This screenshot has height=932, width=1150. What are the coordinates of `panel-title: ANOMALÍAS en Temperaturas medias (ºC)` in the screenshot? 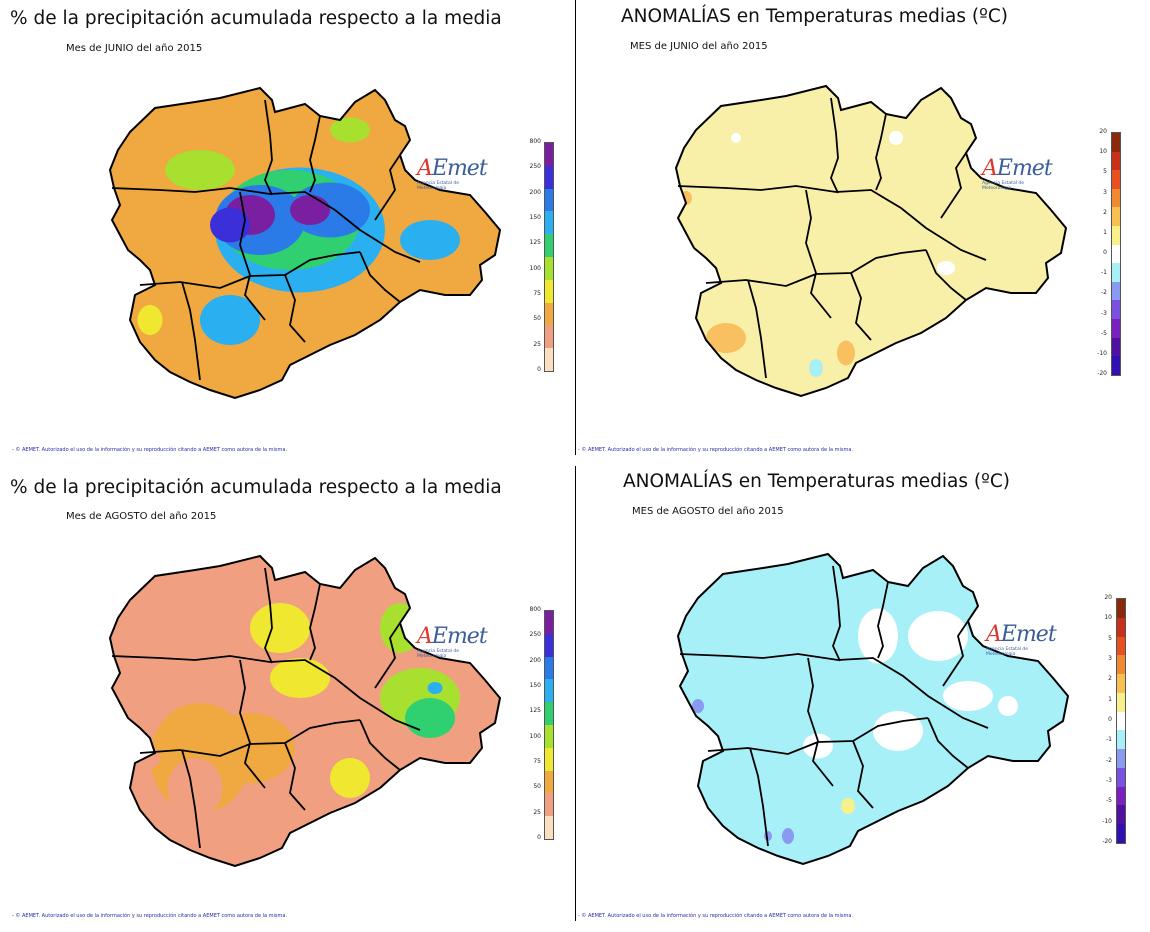 It's located at (816, 481).